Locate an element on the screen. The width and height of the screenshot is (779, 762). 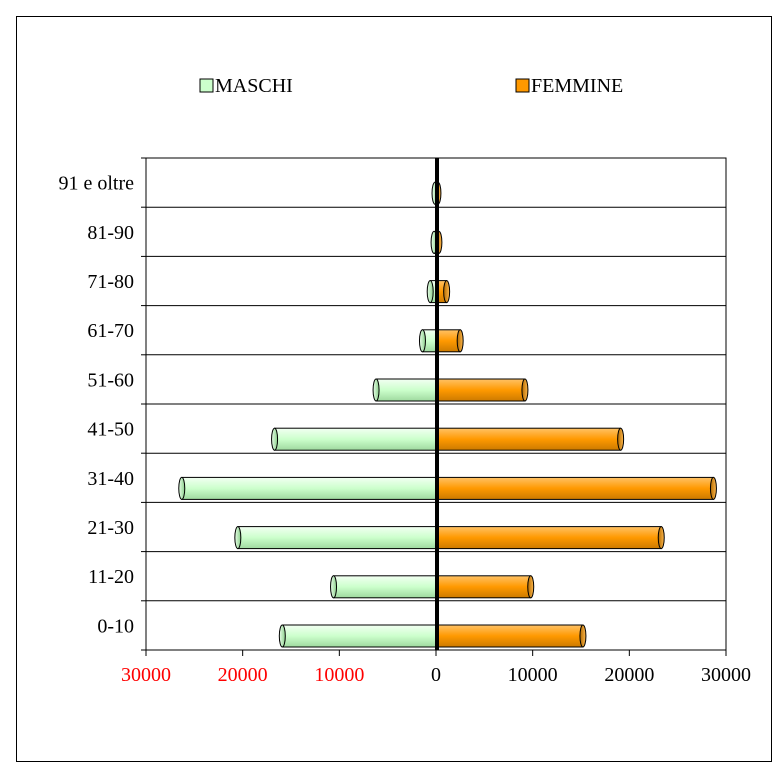
category-label: 0-10 is located at coordinates (115, 626).